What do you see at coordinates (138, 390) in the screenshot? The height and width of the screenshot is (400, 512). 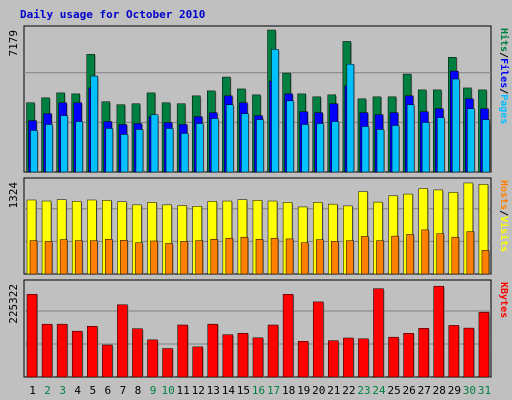 I see `day-label-8: 8` at bounding box center [138, 390].